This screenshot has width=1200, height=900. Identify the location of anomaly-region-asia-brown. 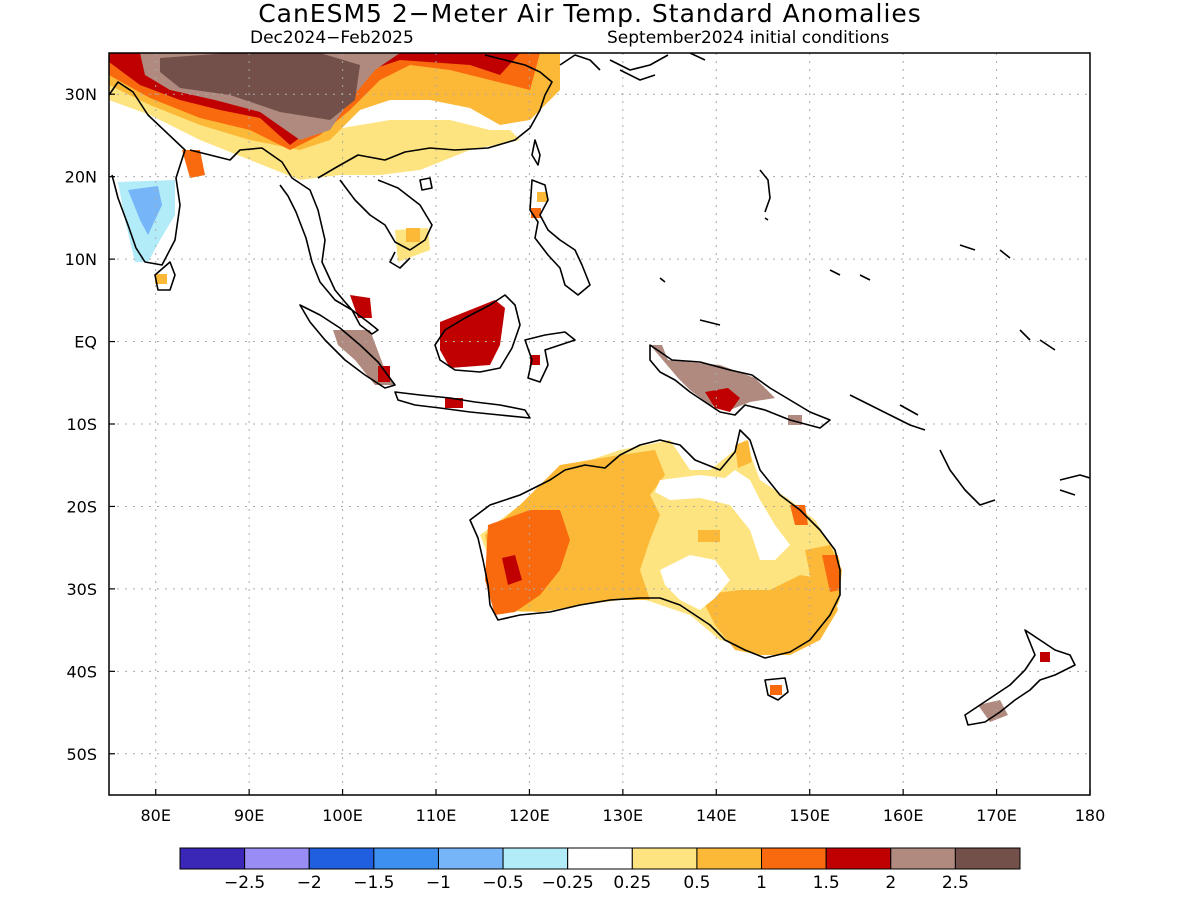
(260, 86).